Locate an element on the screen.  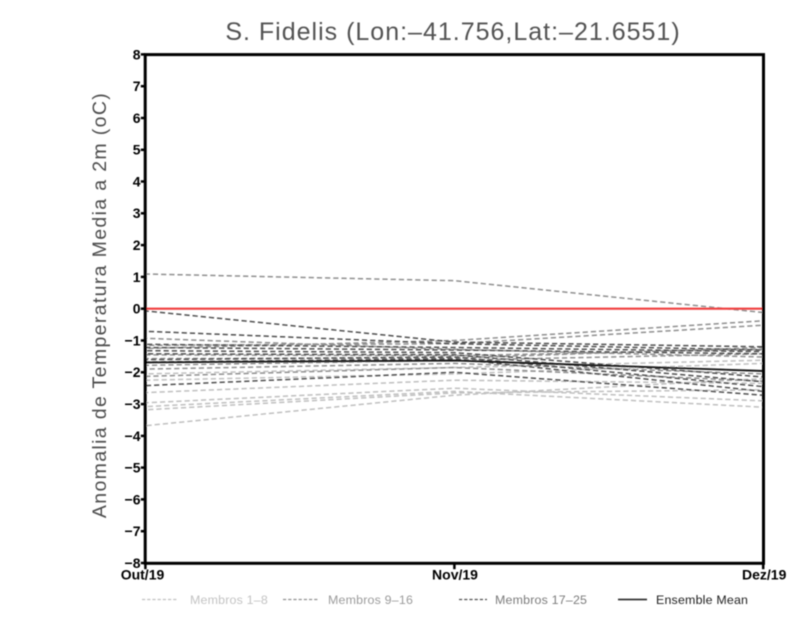
svg-text: Nov/19 is located at coordinates (455, 575).